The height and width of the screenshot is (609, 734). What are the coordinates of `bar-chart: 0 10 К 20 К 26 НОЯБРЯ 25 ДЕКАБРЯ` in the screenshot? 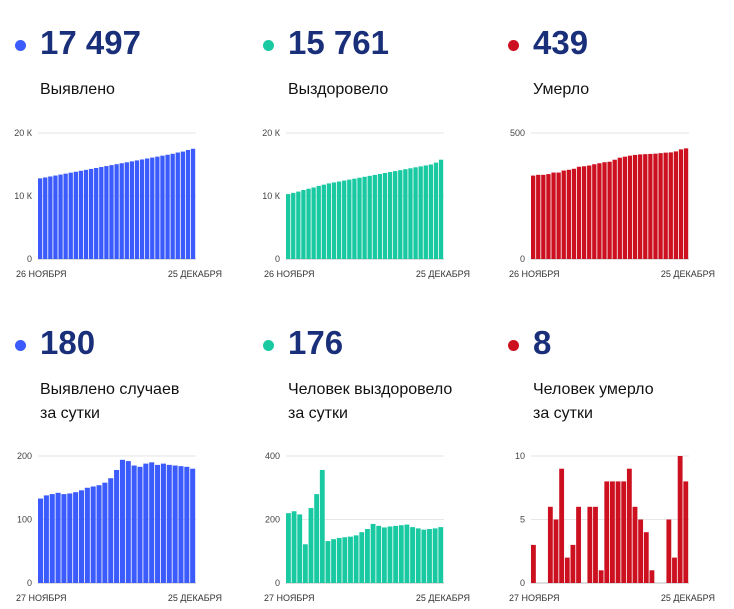 It's located at (366, 203).